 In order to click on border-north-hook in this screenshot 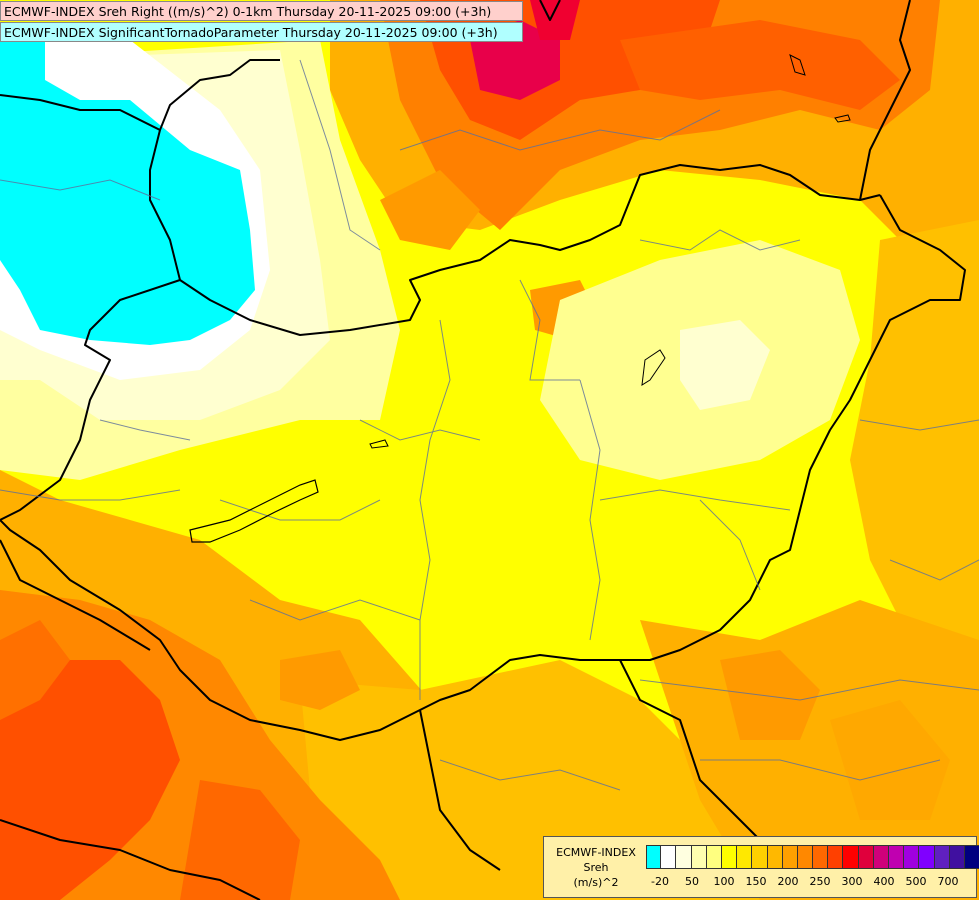, I will do `click(219, 95)`.